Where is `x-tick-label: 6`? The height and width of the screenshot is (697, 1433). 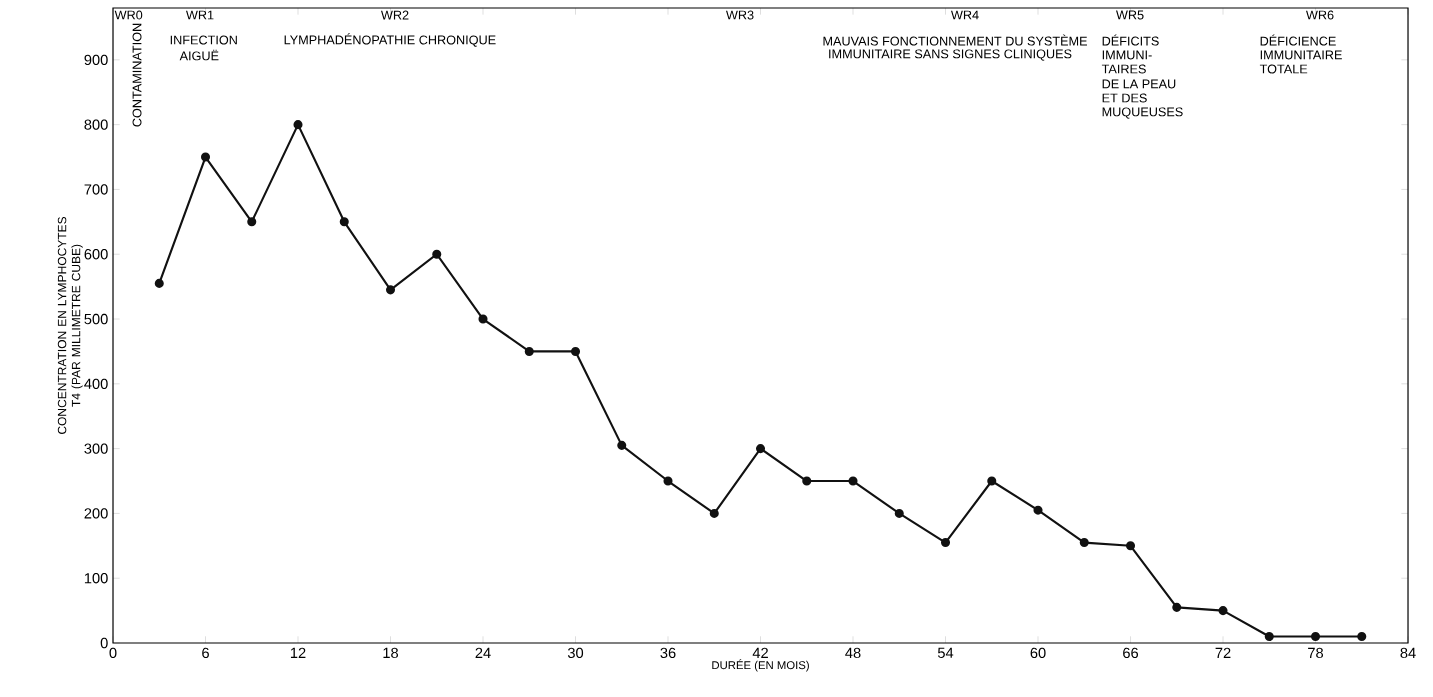
x-tick-label: 6 is located at coordinates (205, 653).